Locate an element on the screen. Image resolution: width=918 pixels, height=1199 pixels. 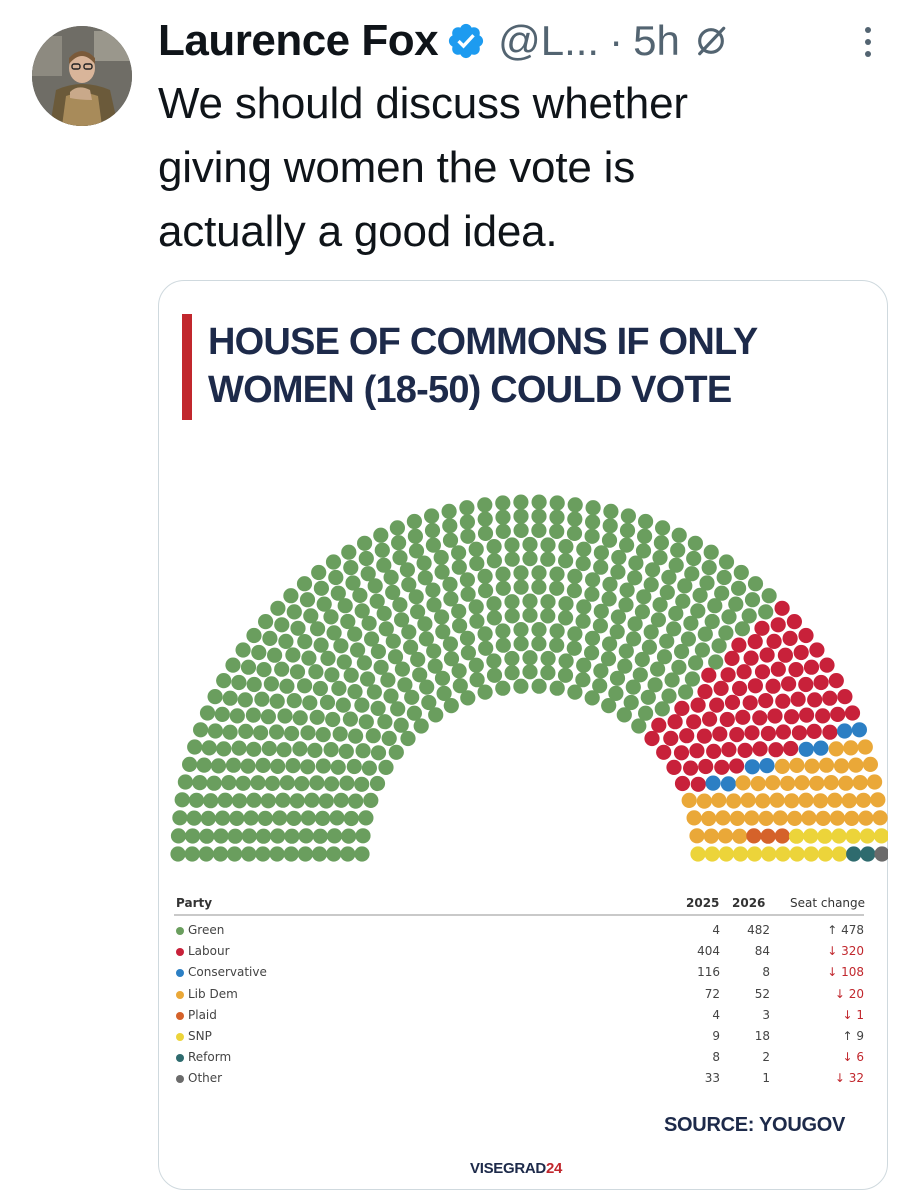
timestamp: 5h is located at coordinates (656, 40).